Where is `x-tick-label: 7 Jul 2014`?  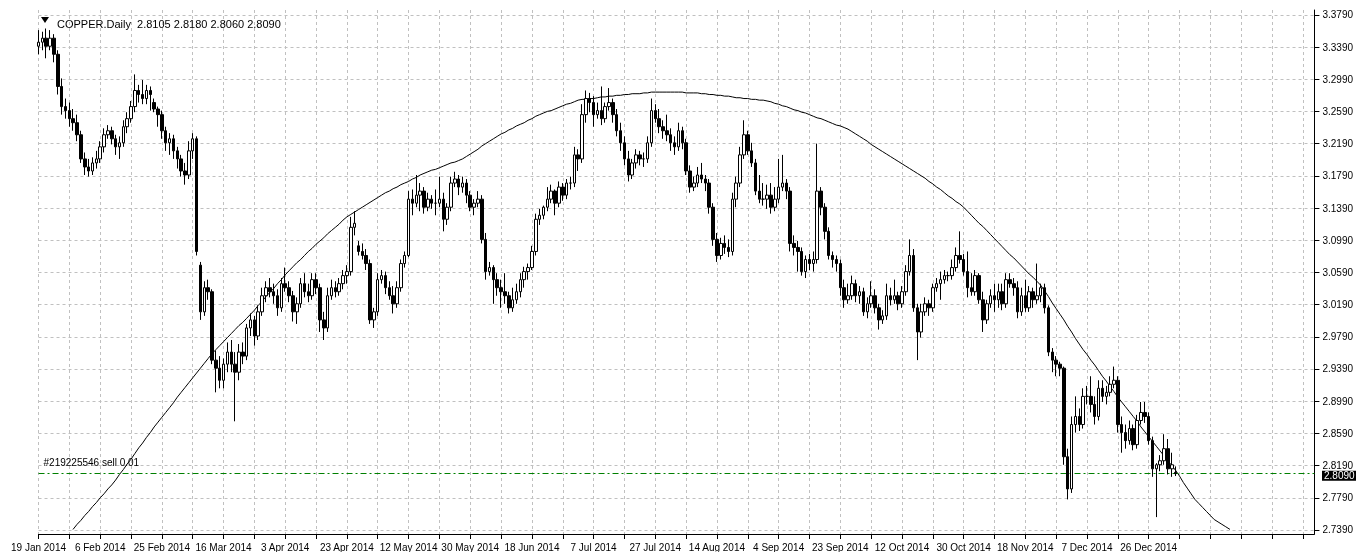
x-tick-label: 7 Jul 2014 is located at coordinates (594, 547).